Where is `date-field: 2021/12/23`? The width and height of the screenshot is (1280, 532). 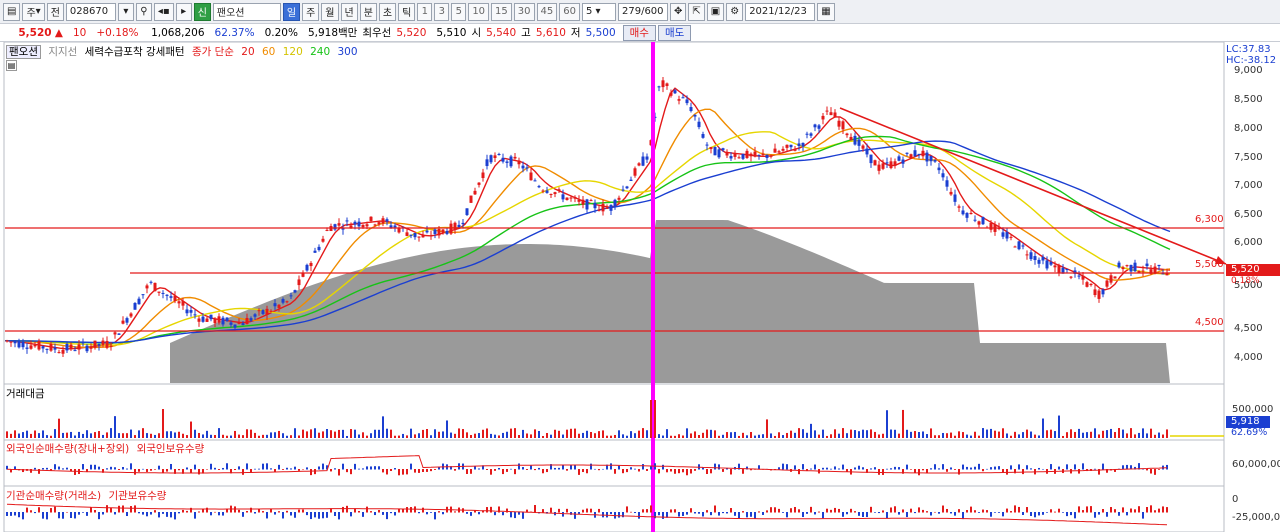
date-field: 2021/12/23 is located at coordinates (780, 11).